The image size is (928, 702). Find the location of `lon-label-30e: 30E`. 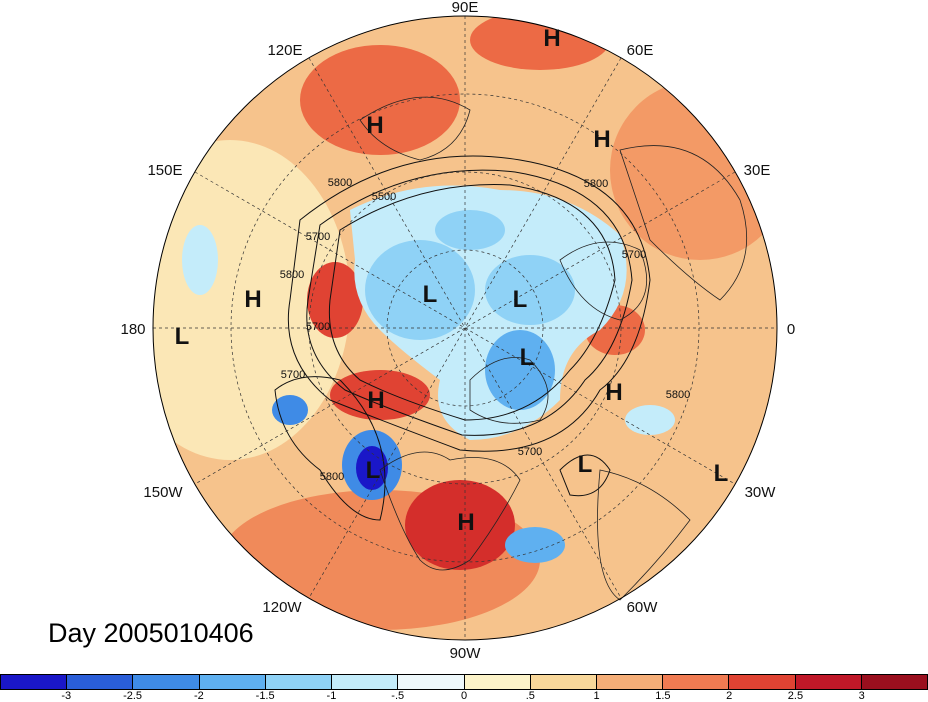

lon-label-30e: 30E is located at coordinates (757, 170).